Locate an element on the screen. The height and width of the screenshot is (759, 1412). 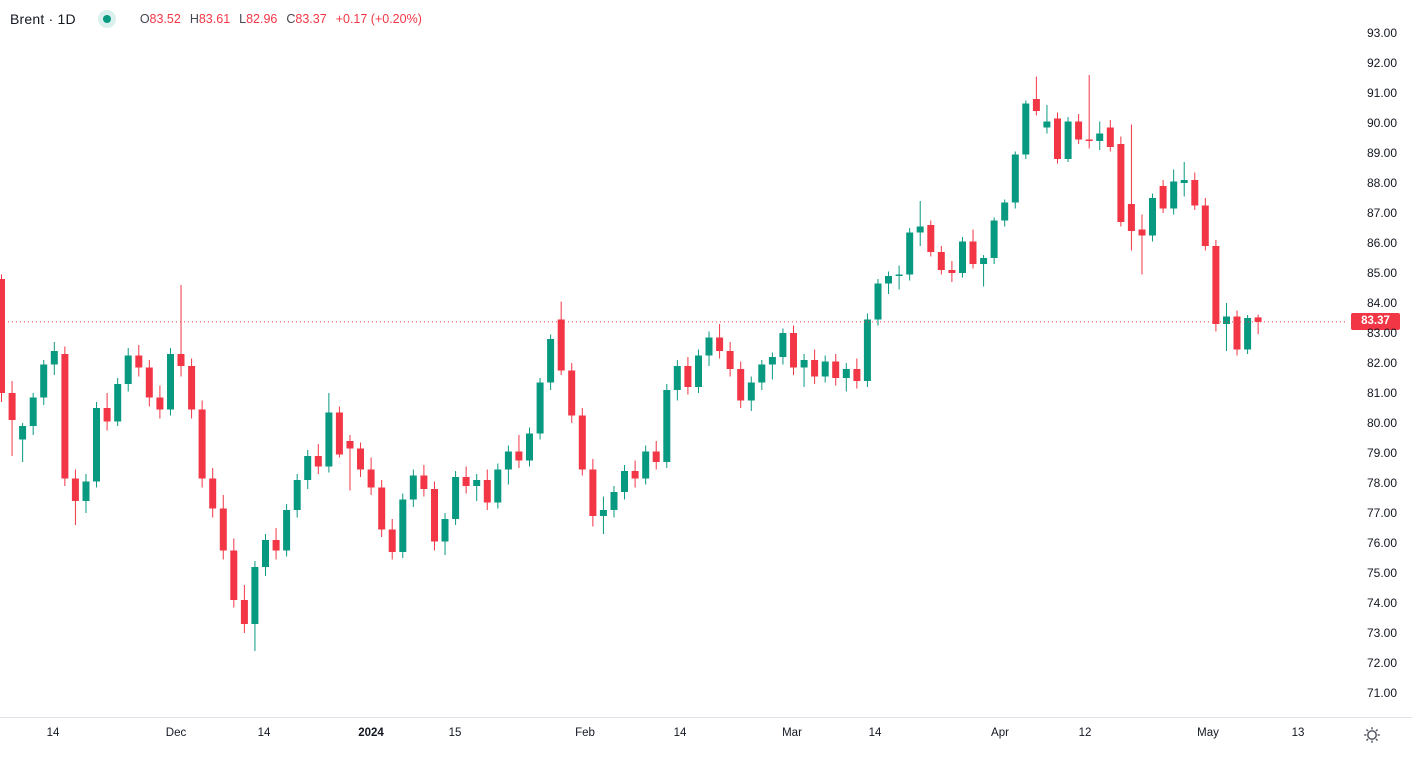
symbol-title: Brent · 1D is located at coordinates (43, 19).